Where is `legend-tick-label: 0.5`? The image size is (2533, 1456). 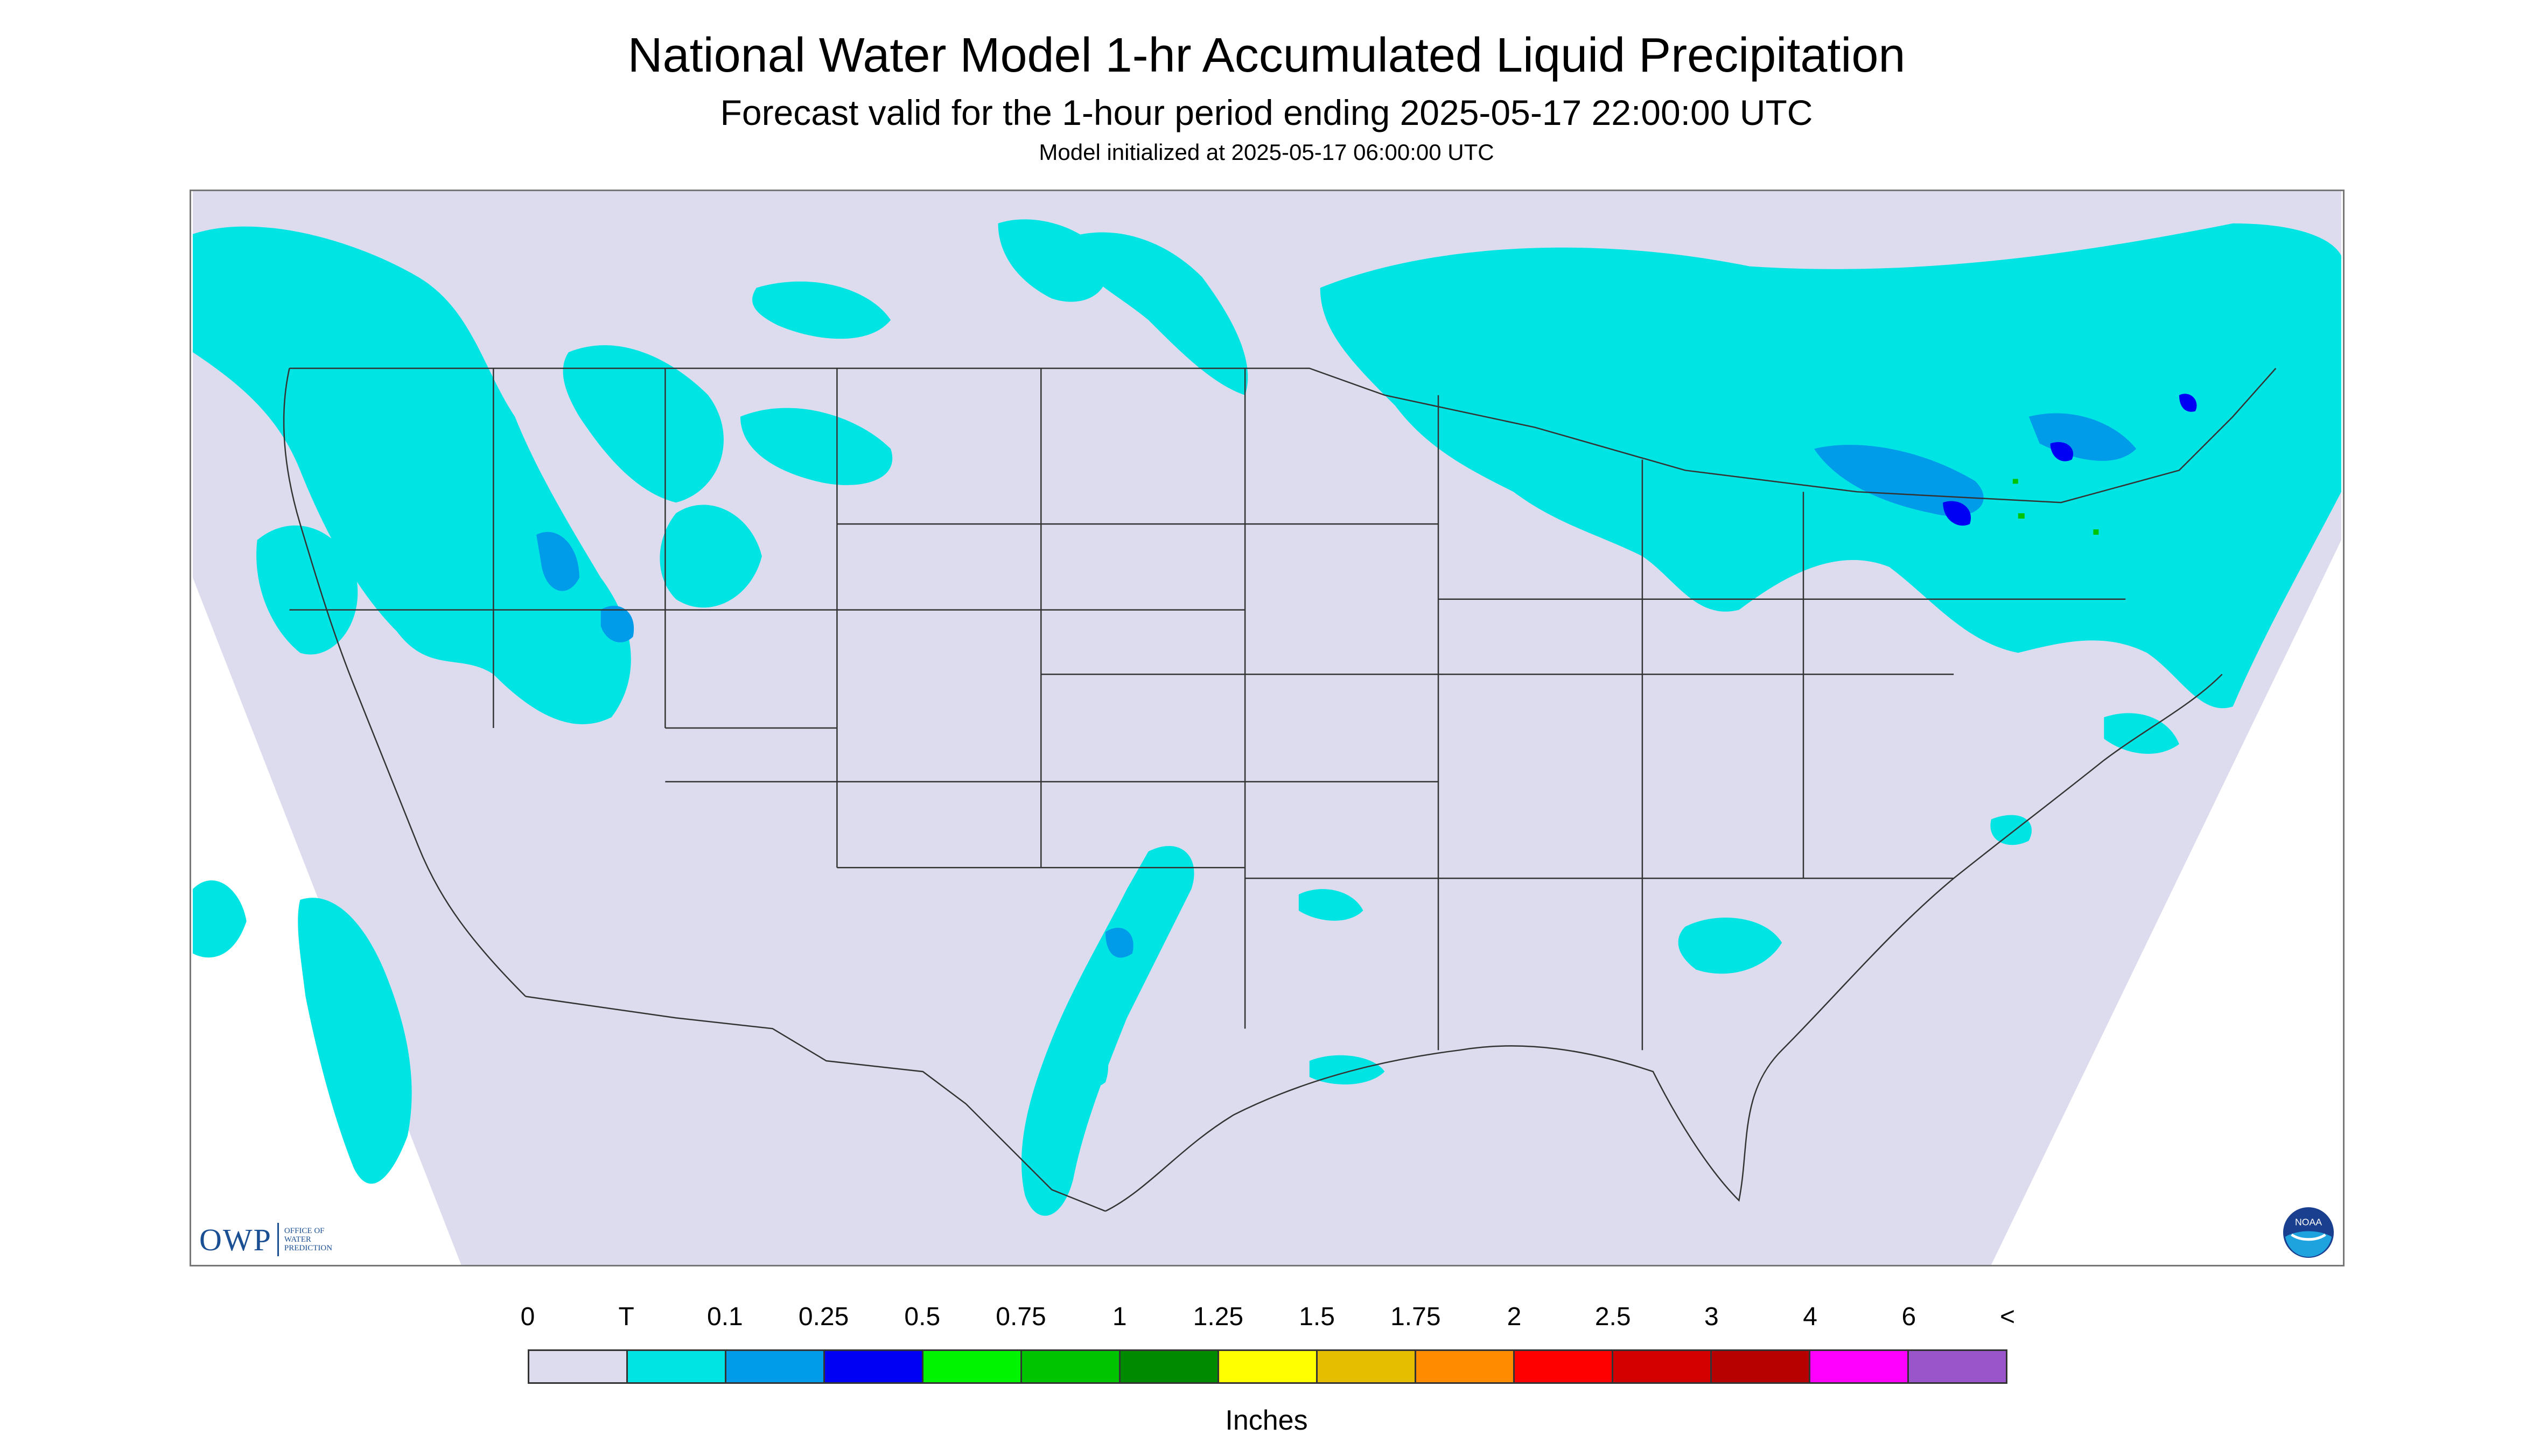
legend-tick-label: 0.5 is located at coordinates (922, 1317).